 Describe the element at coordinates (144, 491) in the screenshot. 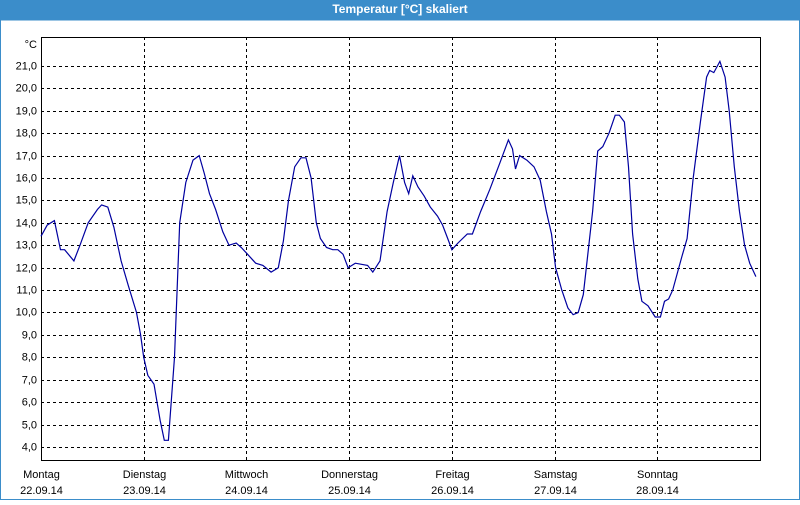

I see `x-tick-date: 23.09.14` at that location.